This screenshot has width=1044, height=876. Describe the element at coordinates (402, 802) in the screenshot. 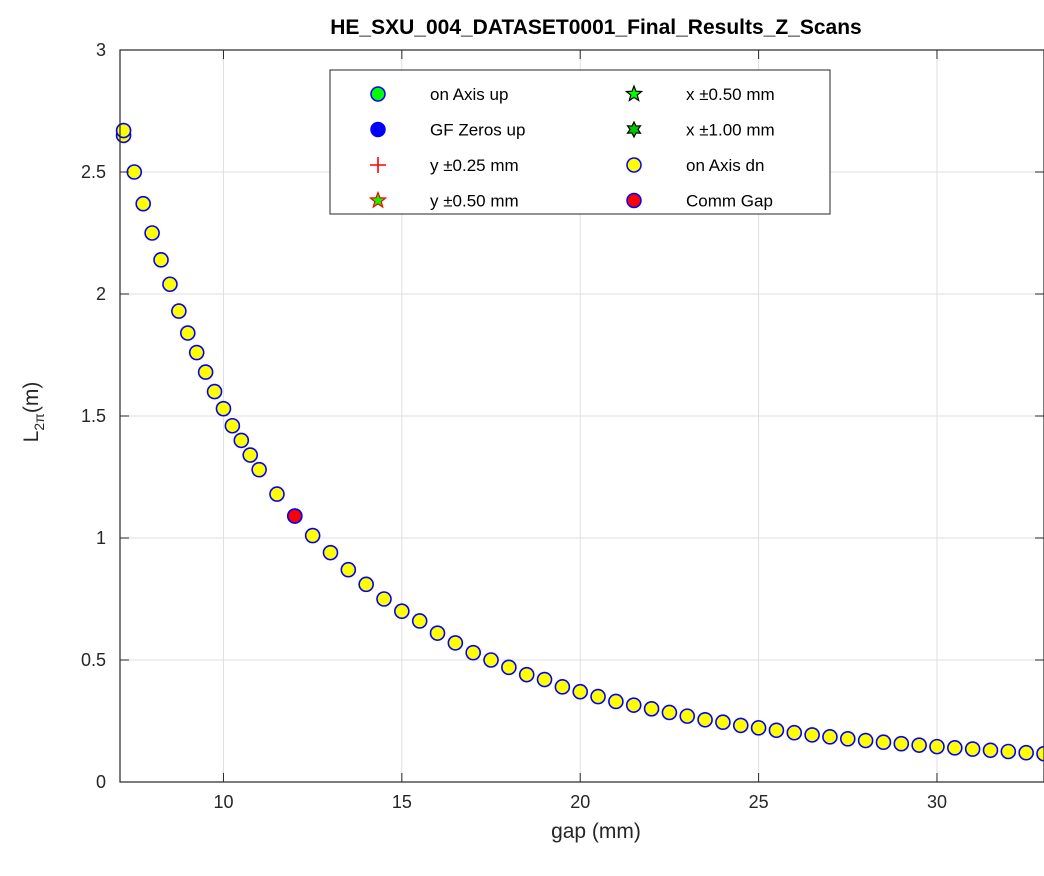

I see `x-tick-label: 15` at that location.